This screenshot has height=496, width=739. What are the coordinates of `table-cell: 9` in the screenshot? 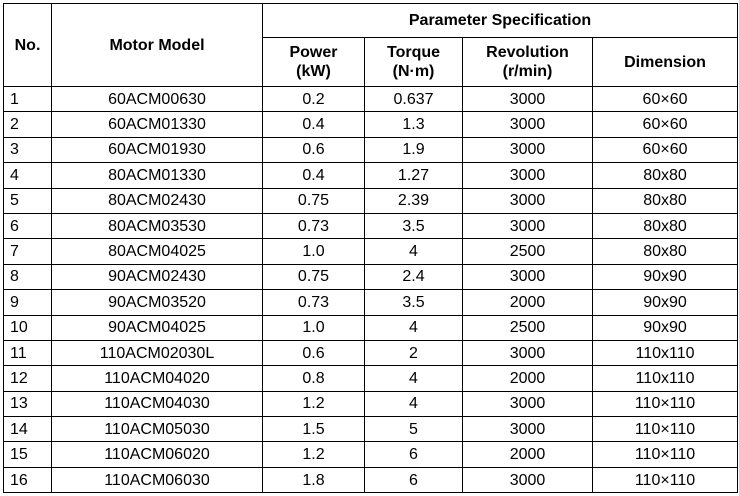 It's located at (27, 302).